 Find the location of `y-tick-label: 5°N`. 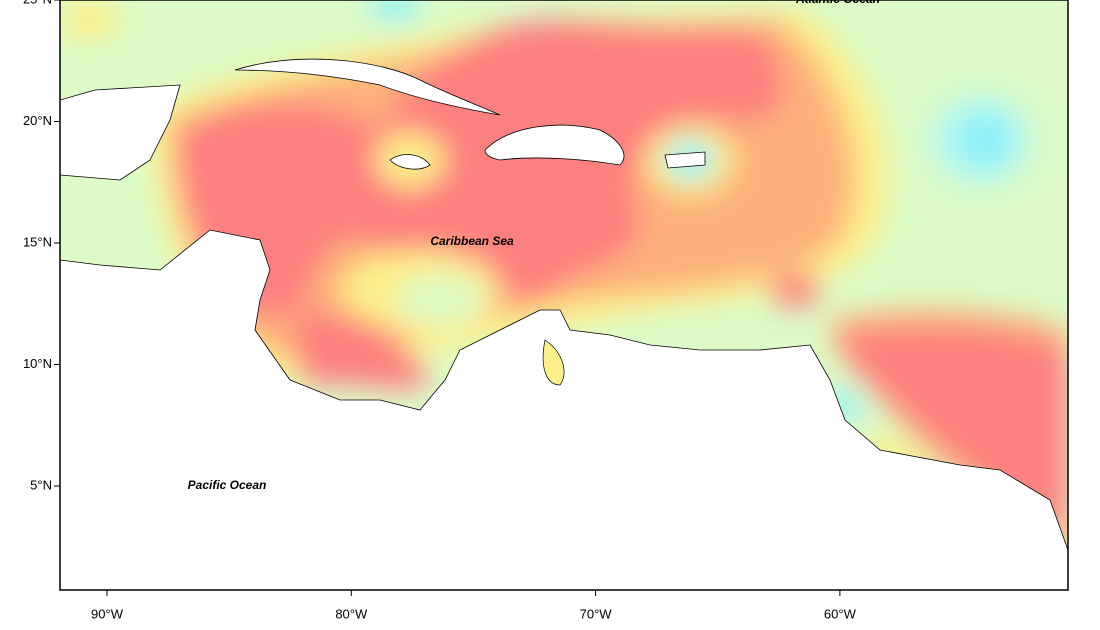

y-tick-label: 5°N is located at coordinates (41, 484).